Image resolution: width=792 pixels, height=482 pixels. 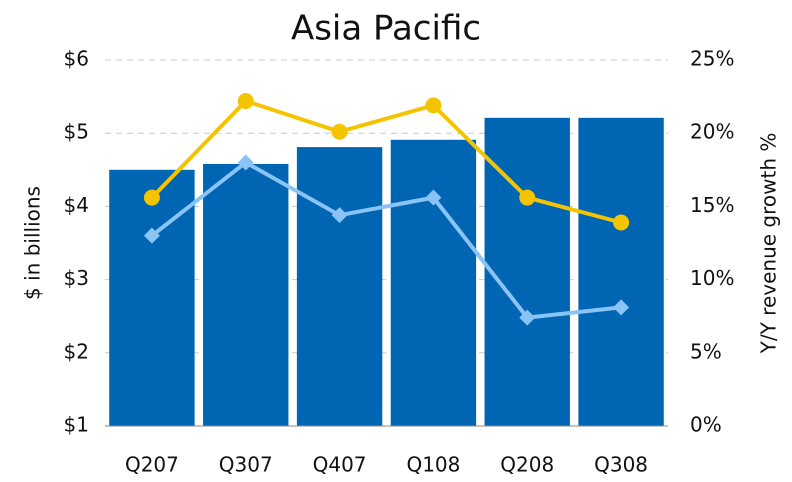 I want to click on x-tick-label: Q307, so click(x=246, y=465).